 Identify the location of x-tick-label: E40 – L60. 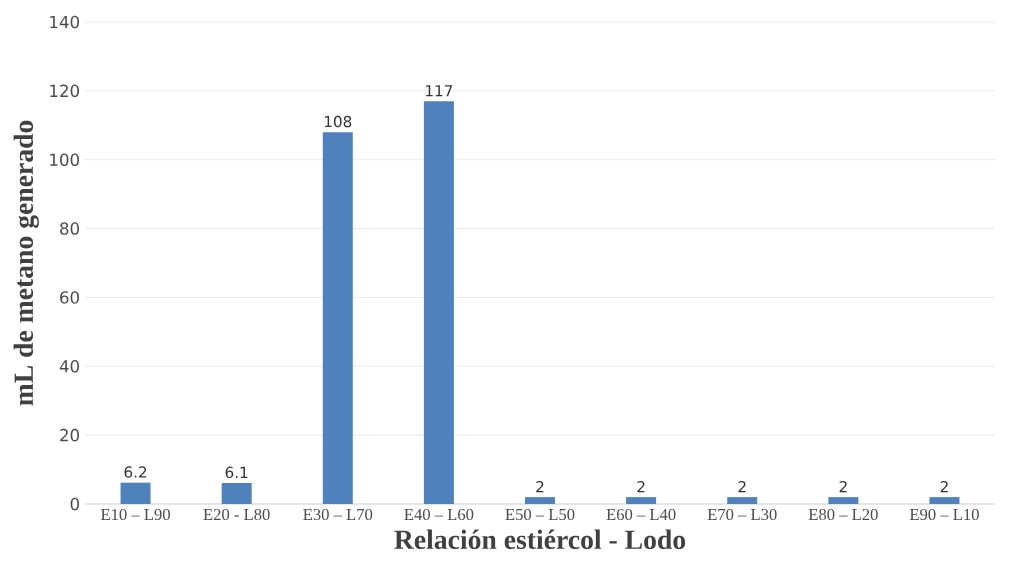
(439, 514).